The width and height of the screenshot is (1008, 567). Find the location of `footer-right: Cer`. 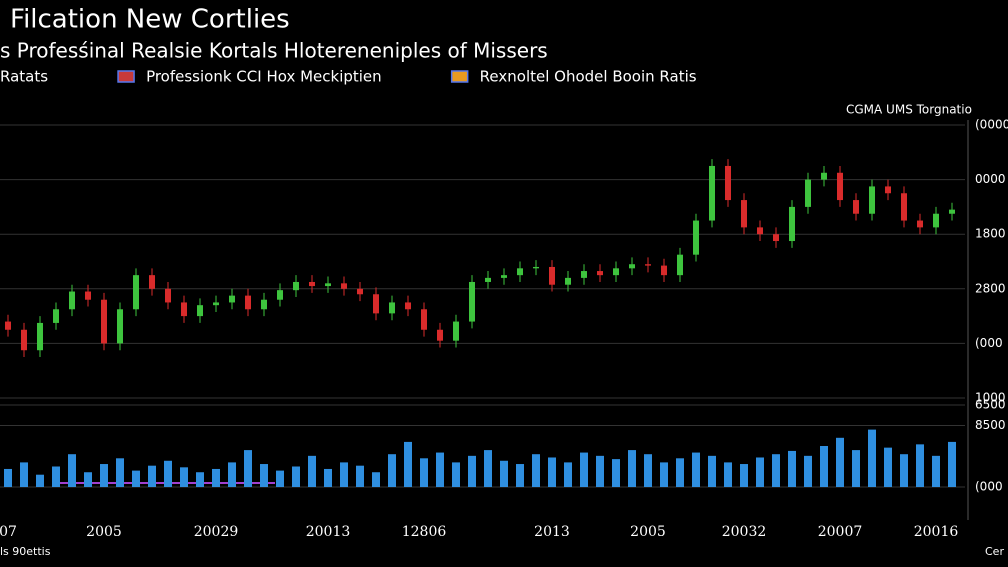

footer-right: Cer is located at coordinates (994, 551).